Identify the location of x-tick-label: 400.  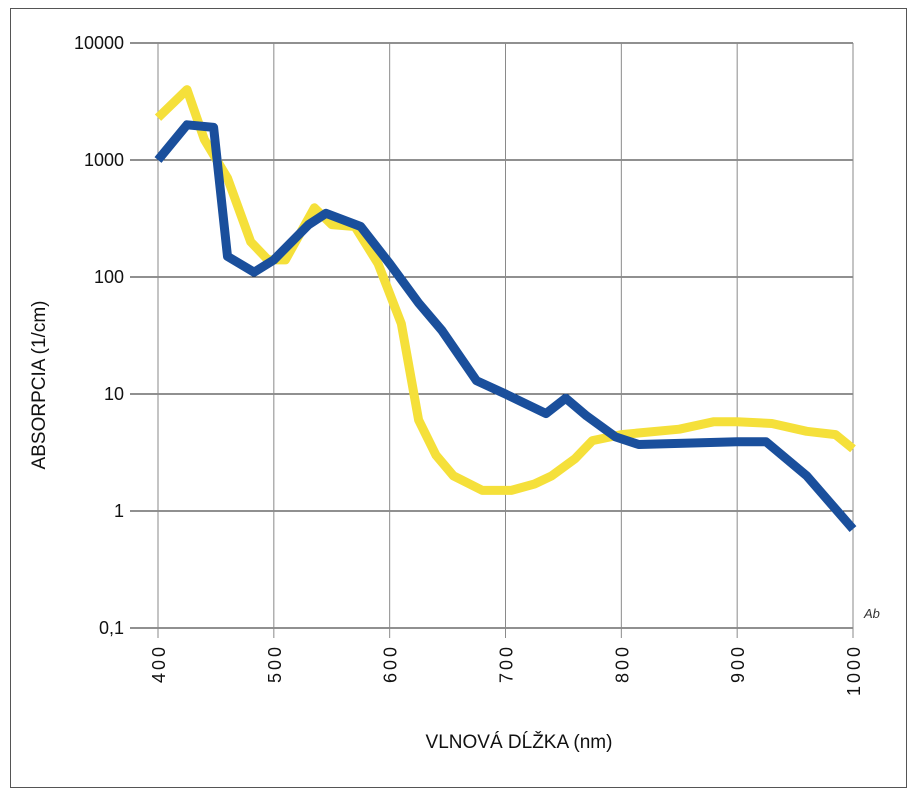
(159, 663).